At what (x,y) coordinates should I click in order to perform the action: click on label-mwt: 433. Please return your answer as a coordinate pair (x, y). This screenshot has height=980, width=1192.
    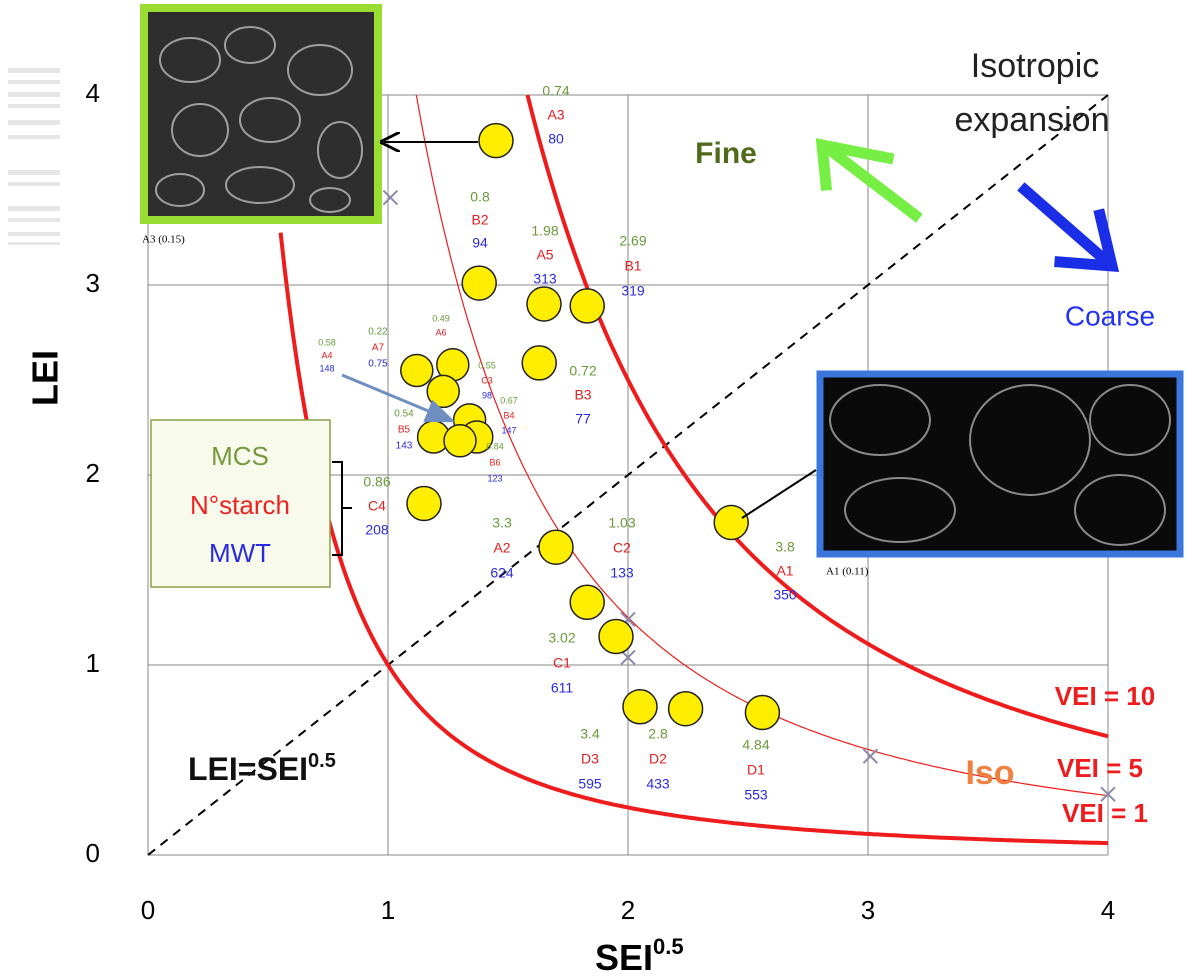
    Looking at the image, I should click on (658, 784).